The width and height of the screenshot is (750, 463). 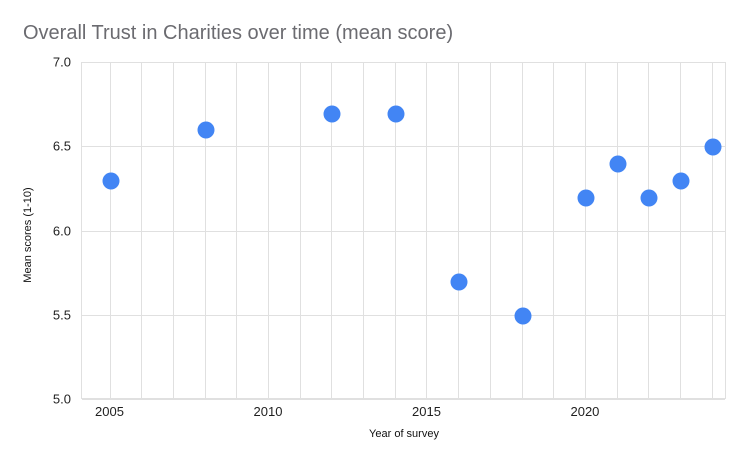 What do you see at coordinates (61, 146) in the screenshot?
I see `y-tick-label: 6.5` at bounding box center [61, 146].